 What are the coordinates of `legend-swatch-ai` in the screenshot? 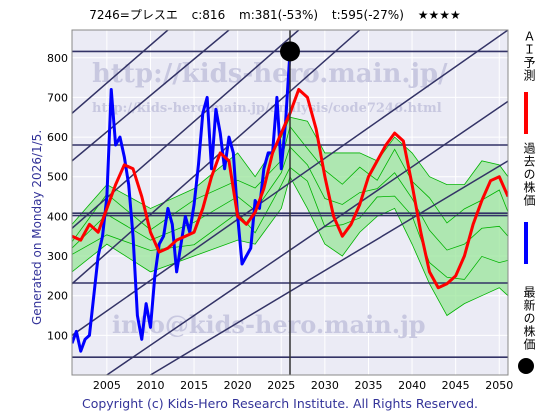 It's located at (526, 113).